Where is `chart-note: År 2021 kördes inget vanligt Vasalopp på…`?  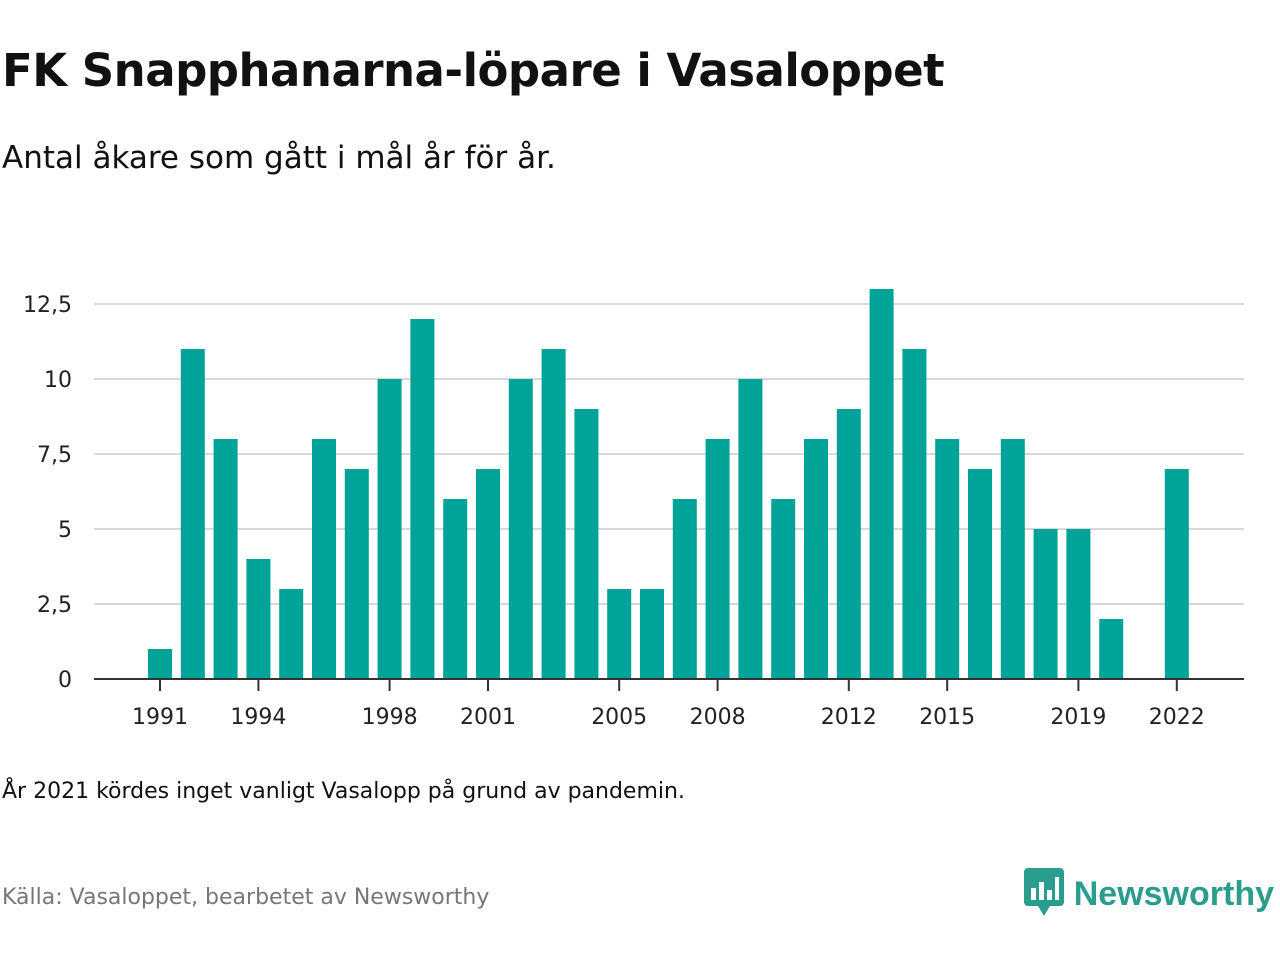
chart-note: År 2021 kördes inget vanligt Vasalopp på… is located at coordinates (343, 791).